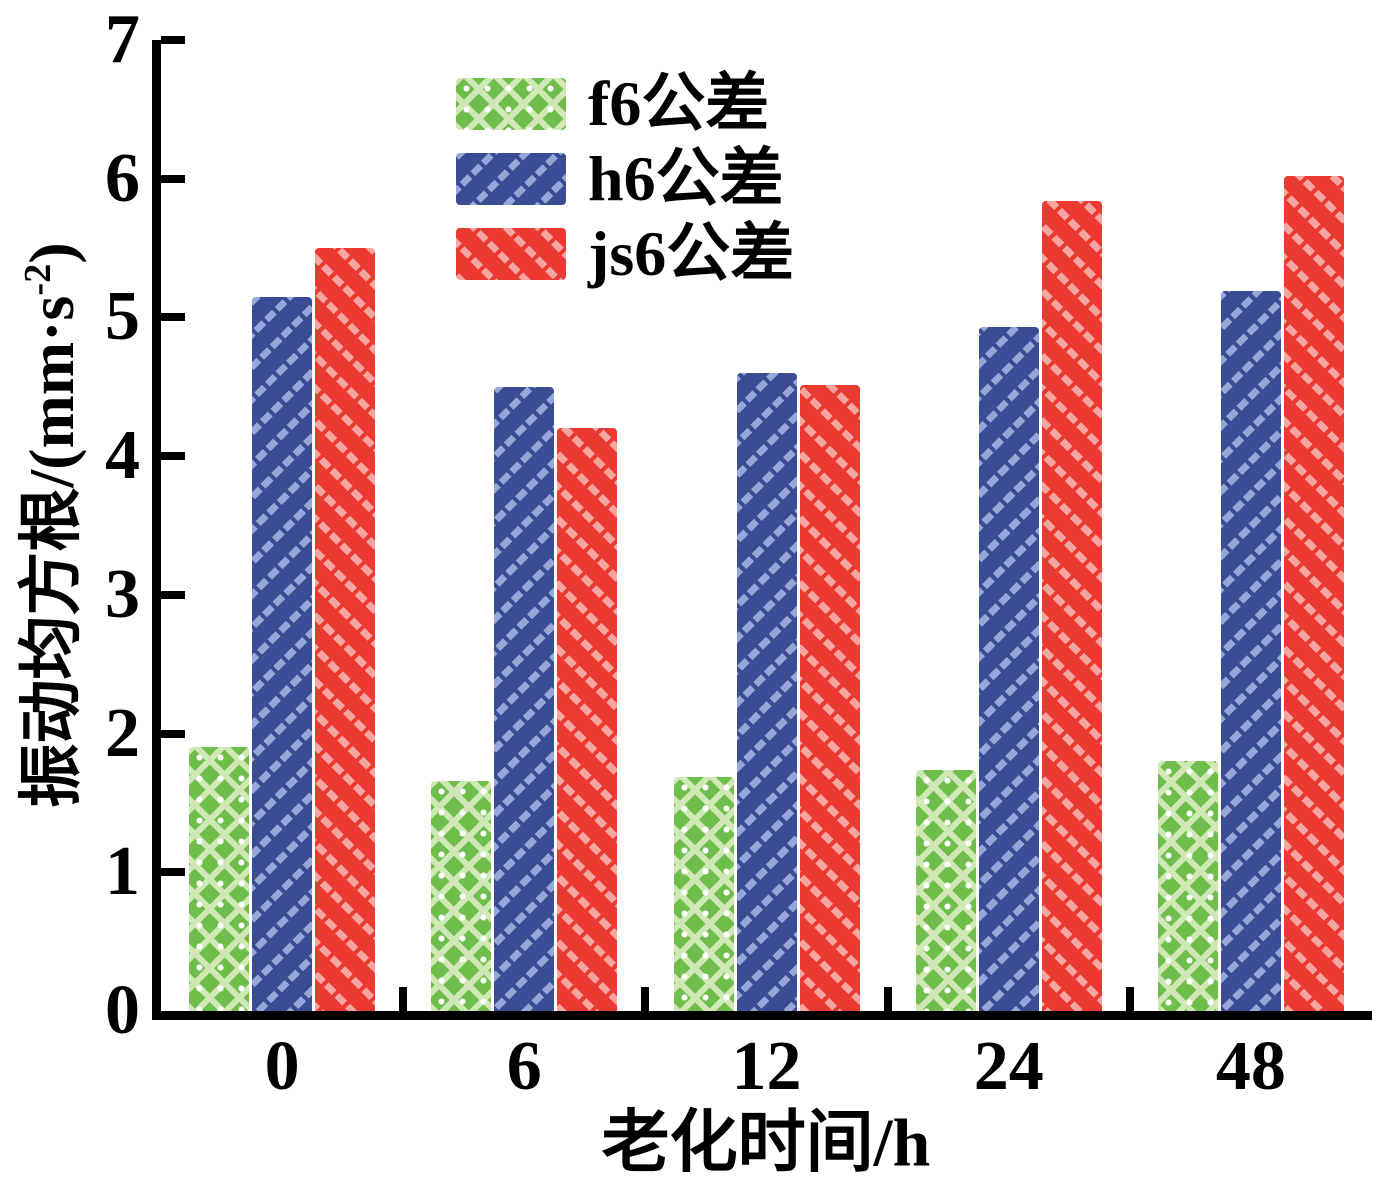 The height and width of the screenshot is (1179, 1378). I want to click on bar-js6公差-24, so click(1071, 605).